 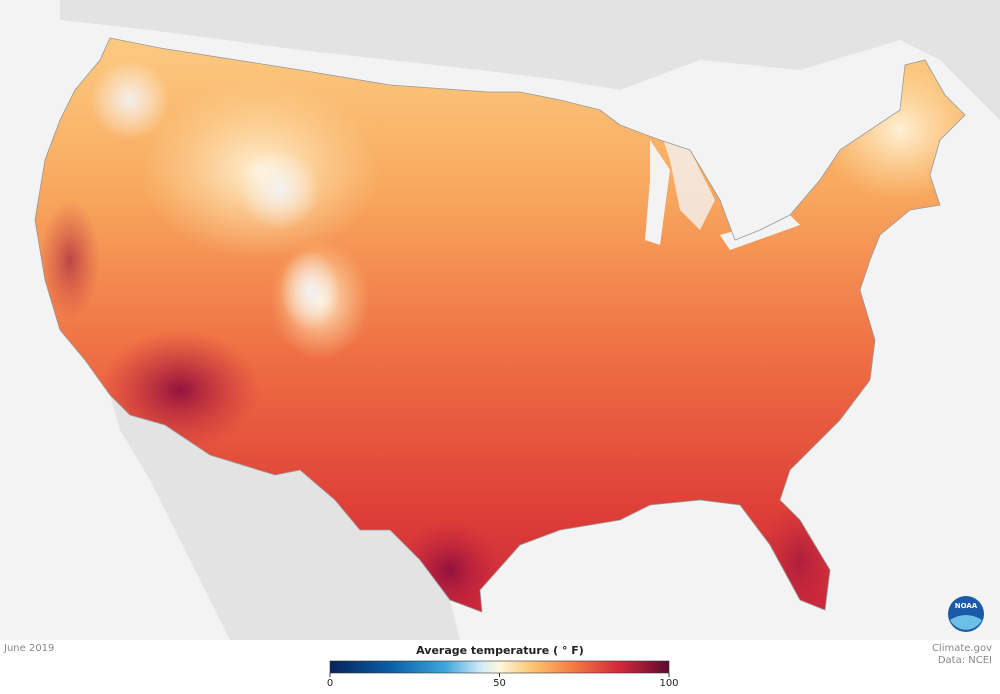 I want to click on logo-wave, so click(x=966, y=622).